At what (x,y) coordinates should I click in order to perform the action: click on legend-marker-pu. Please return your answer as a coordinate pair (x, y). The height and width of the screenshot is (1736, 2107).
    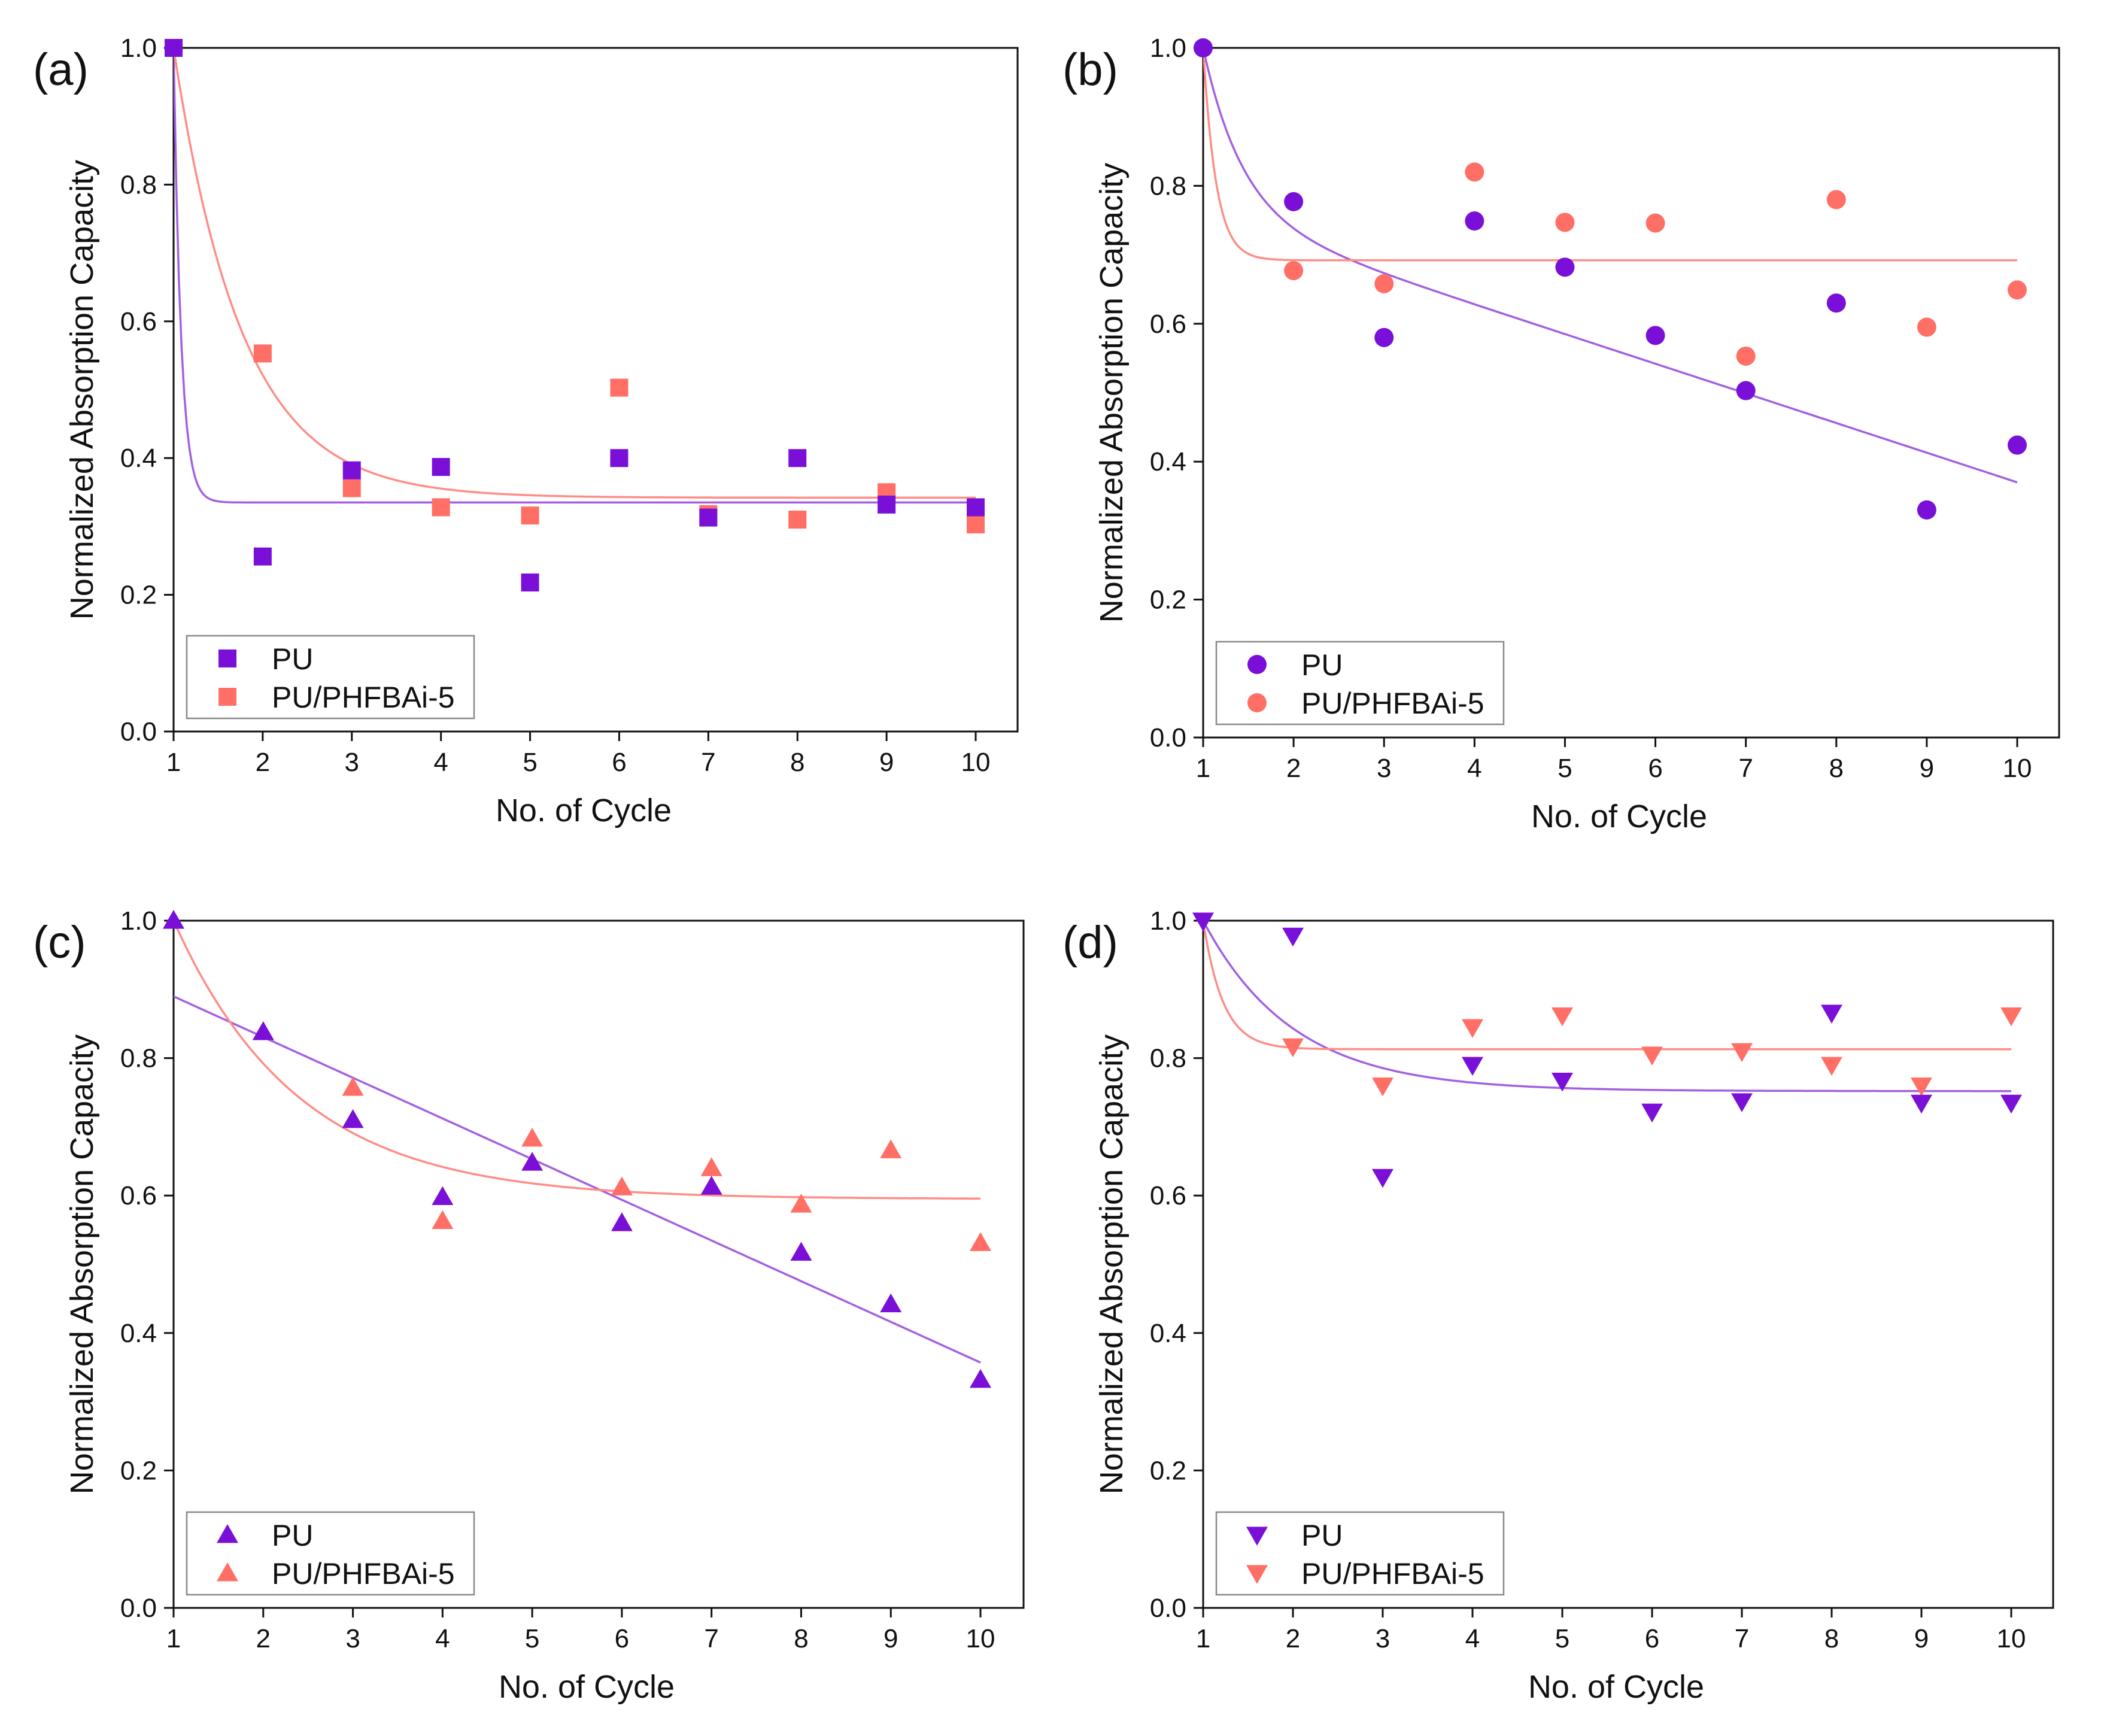
    Looking at the image, I should click on (1257, 1536).